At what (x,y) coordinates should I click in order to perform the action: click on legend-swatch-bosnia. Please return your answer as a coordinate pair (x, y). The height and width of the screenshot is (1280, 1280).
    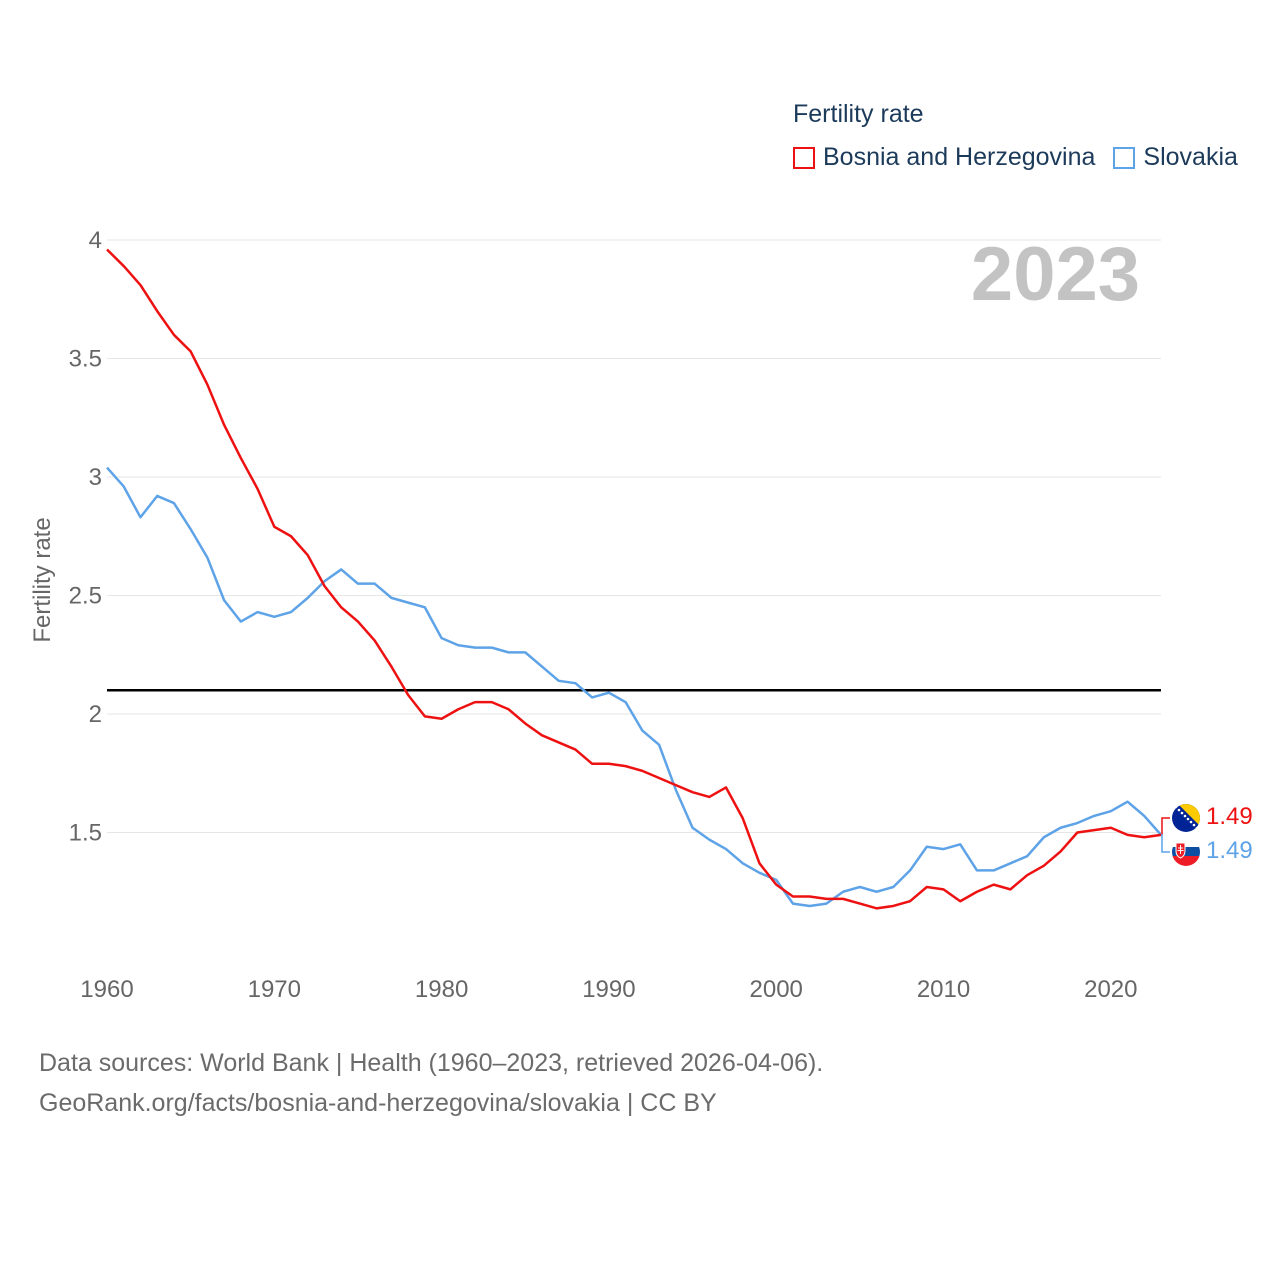
    Looking at the image, I should click on (804, 157).